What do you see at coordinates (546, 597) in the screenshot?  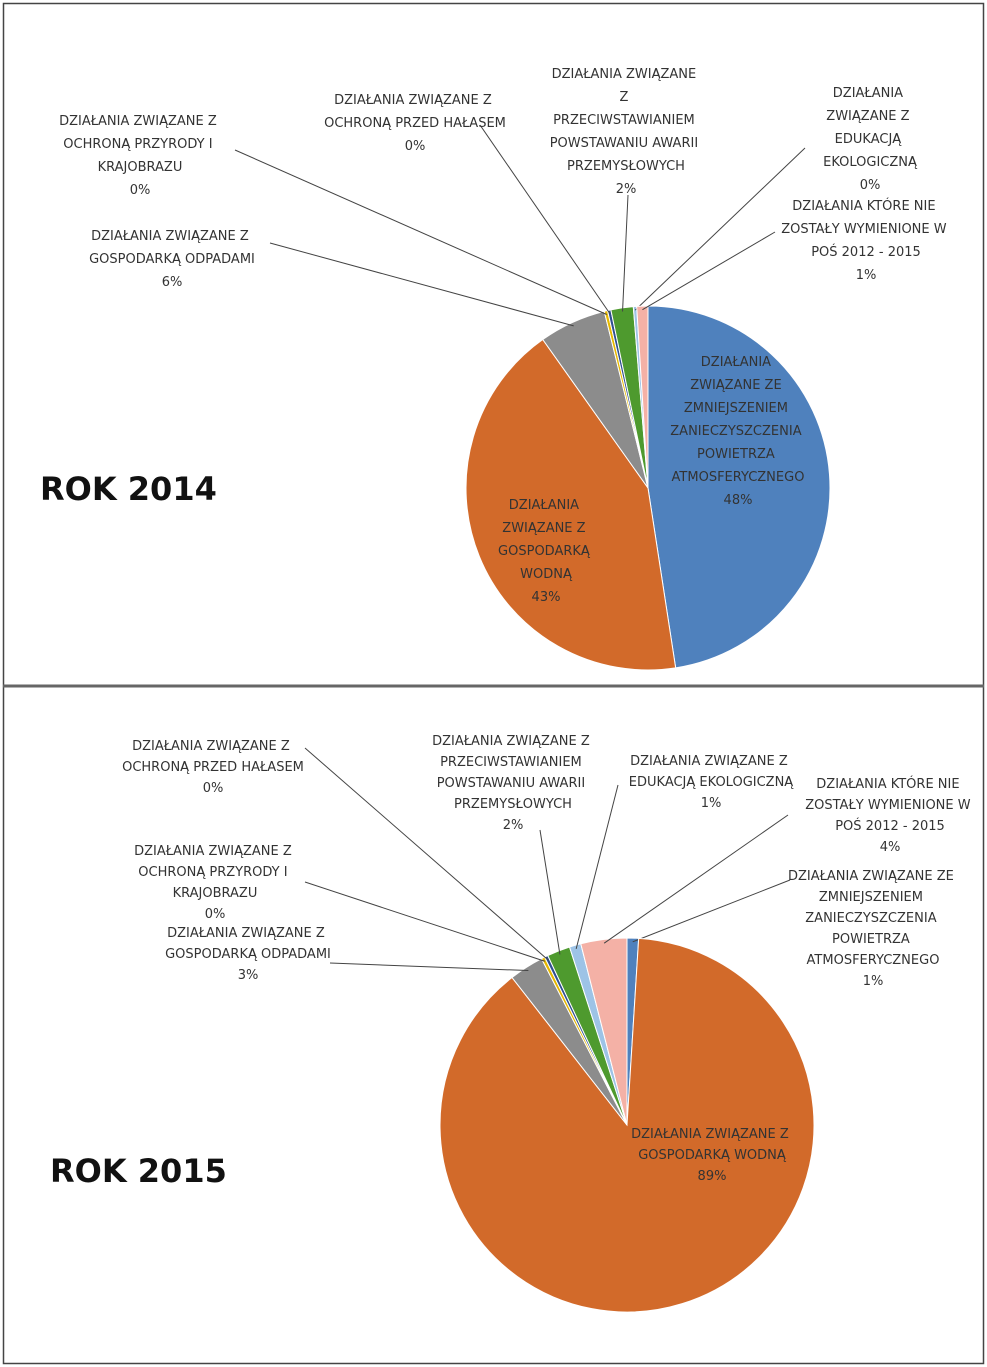 I see `value-label: 43%` at bounding box center [546, 597].